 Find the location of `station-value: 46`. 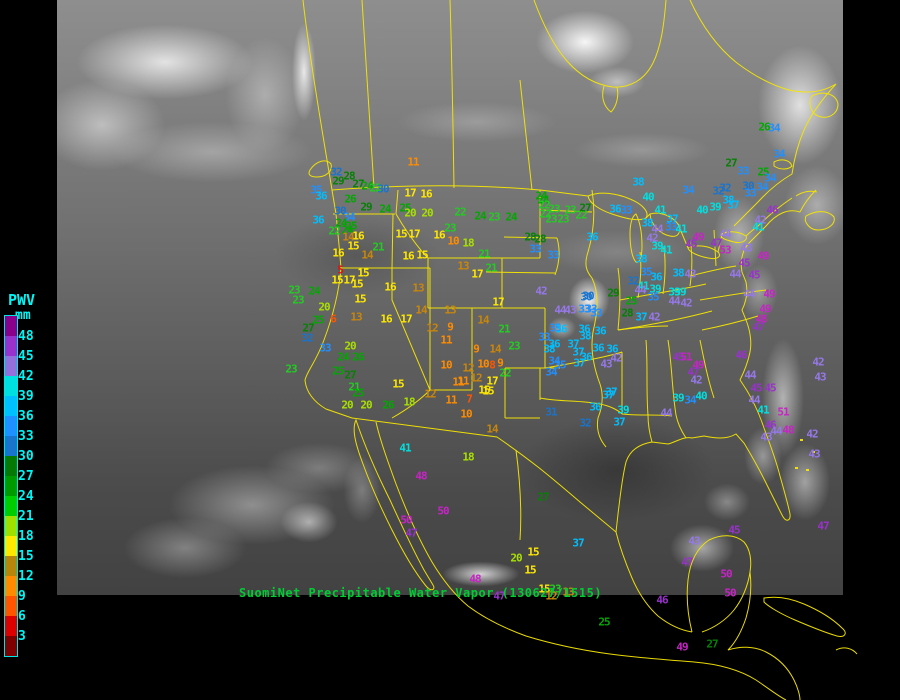

station-value: 46 is located at coordinates (662, 600).